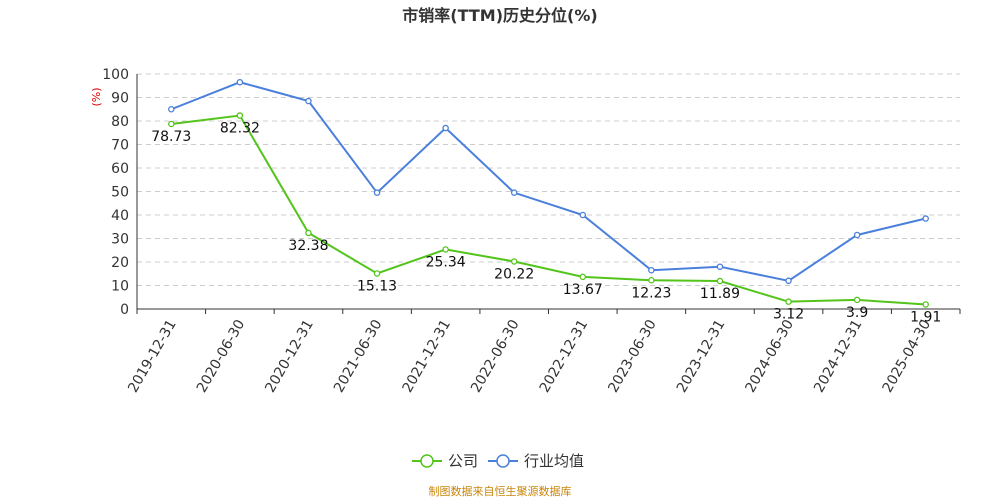 The width and height of the screenshot is (1000, 500). I want to click on x-tick-label: 2019-12-31, so click(152, 356).